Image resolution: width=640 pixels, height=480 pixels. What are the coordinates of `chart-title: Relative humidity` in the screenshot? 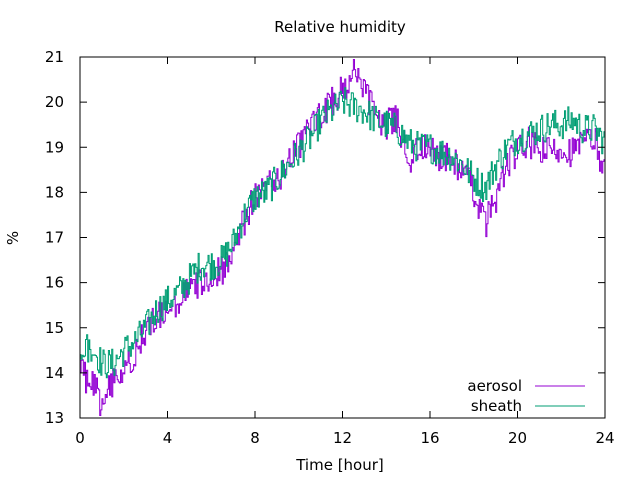 It's located at (340, 27).